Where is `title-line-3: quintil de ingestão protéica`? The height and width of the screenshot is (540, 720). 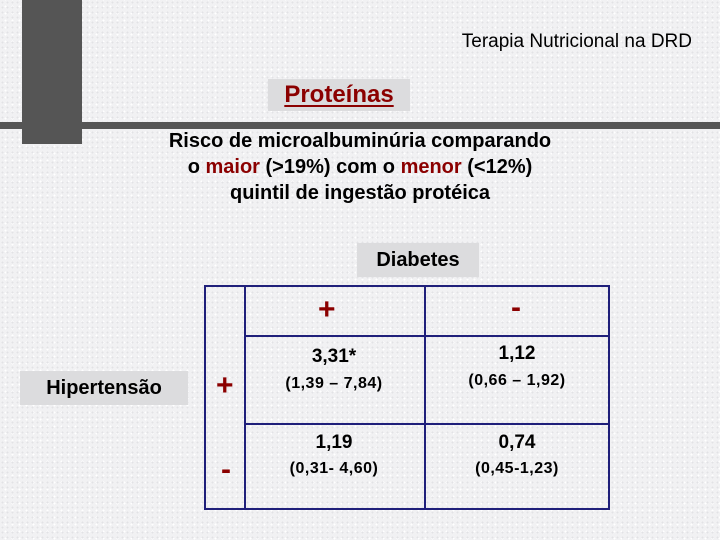 title-line-3: quintil de ingestão protéica is located at coordinates (360, 193).